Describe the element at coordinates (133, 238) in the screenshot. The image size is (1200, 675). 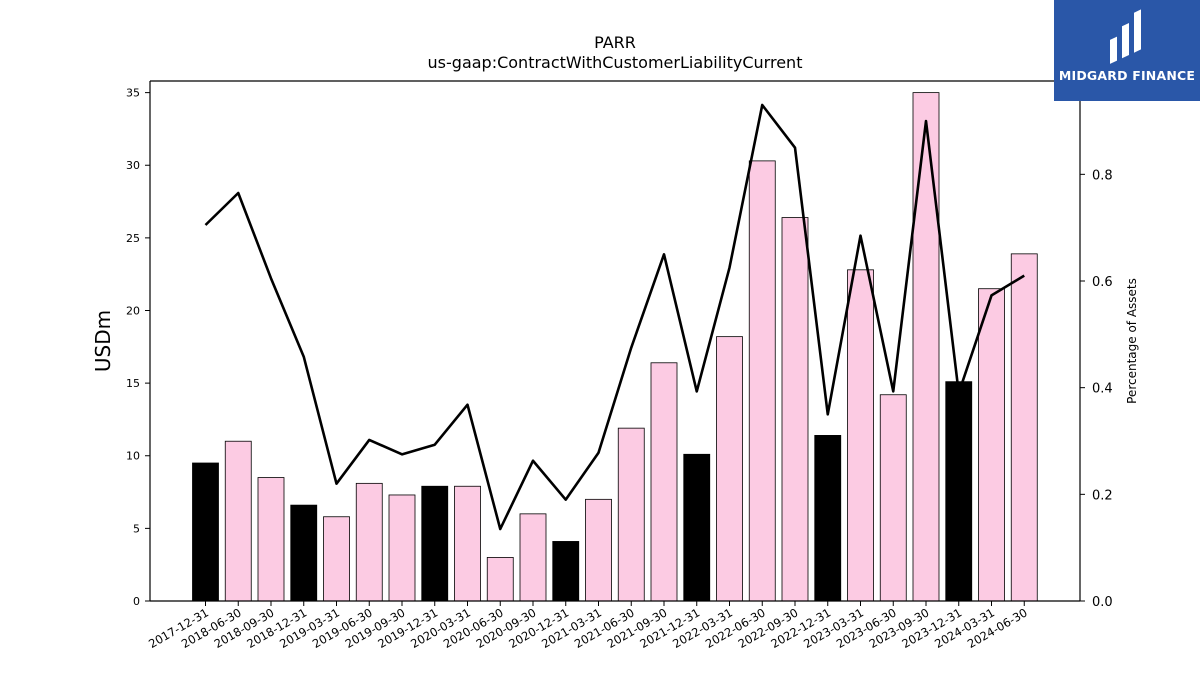
I see `y-tick-label: 25` at that location.